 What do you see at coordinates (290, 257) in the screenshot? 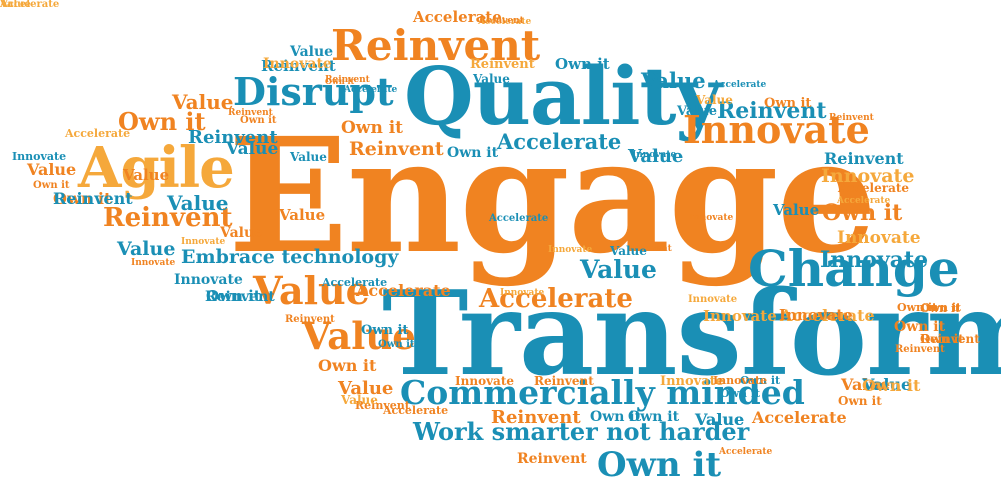
I see `word-embrace-technology: Embrace technology` at bounding box center [290, 257].